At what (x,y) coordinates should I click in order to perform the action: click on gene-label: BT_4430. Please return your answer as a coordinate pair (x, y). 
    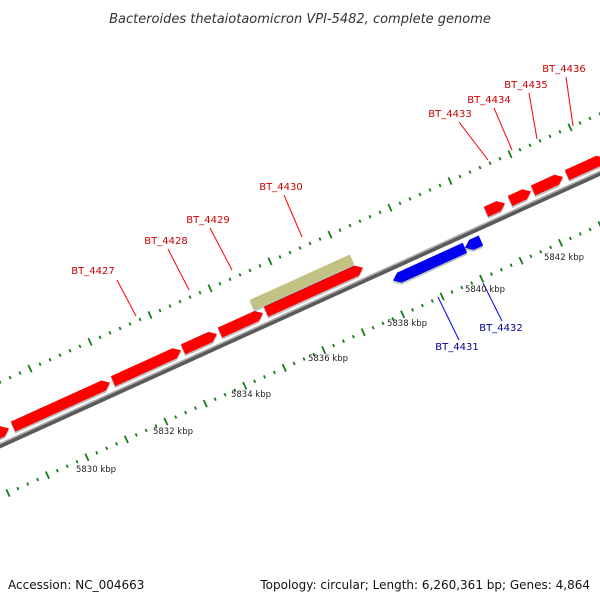
    Looking at the image, I should click on (280, 187).